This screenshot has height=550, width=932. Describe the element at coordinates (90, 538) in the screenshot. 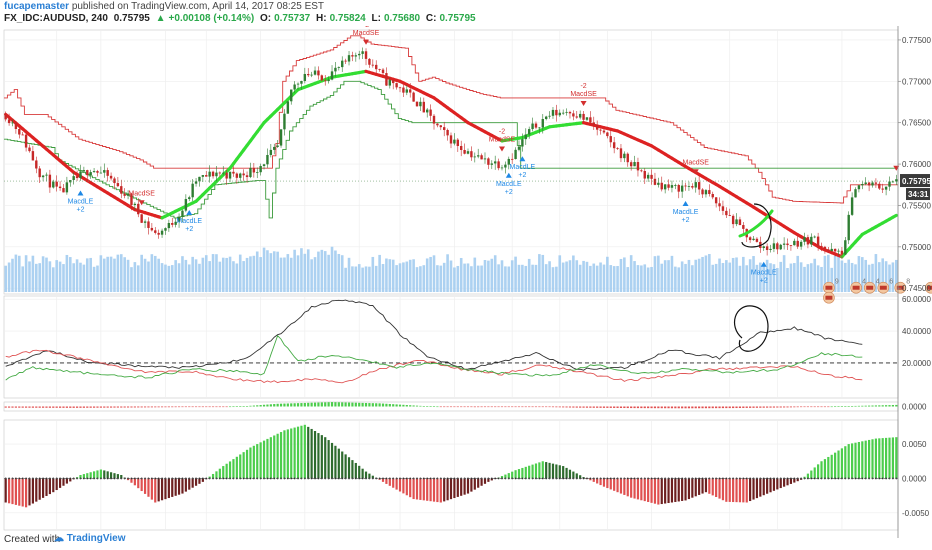

I see `tradingview-logo-text: ☁ TradingView` at that location.